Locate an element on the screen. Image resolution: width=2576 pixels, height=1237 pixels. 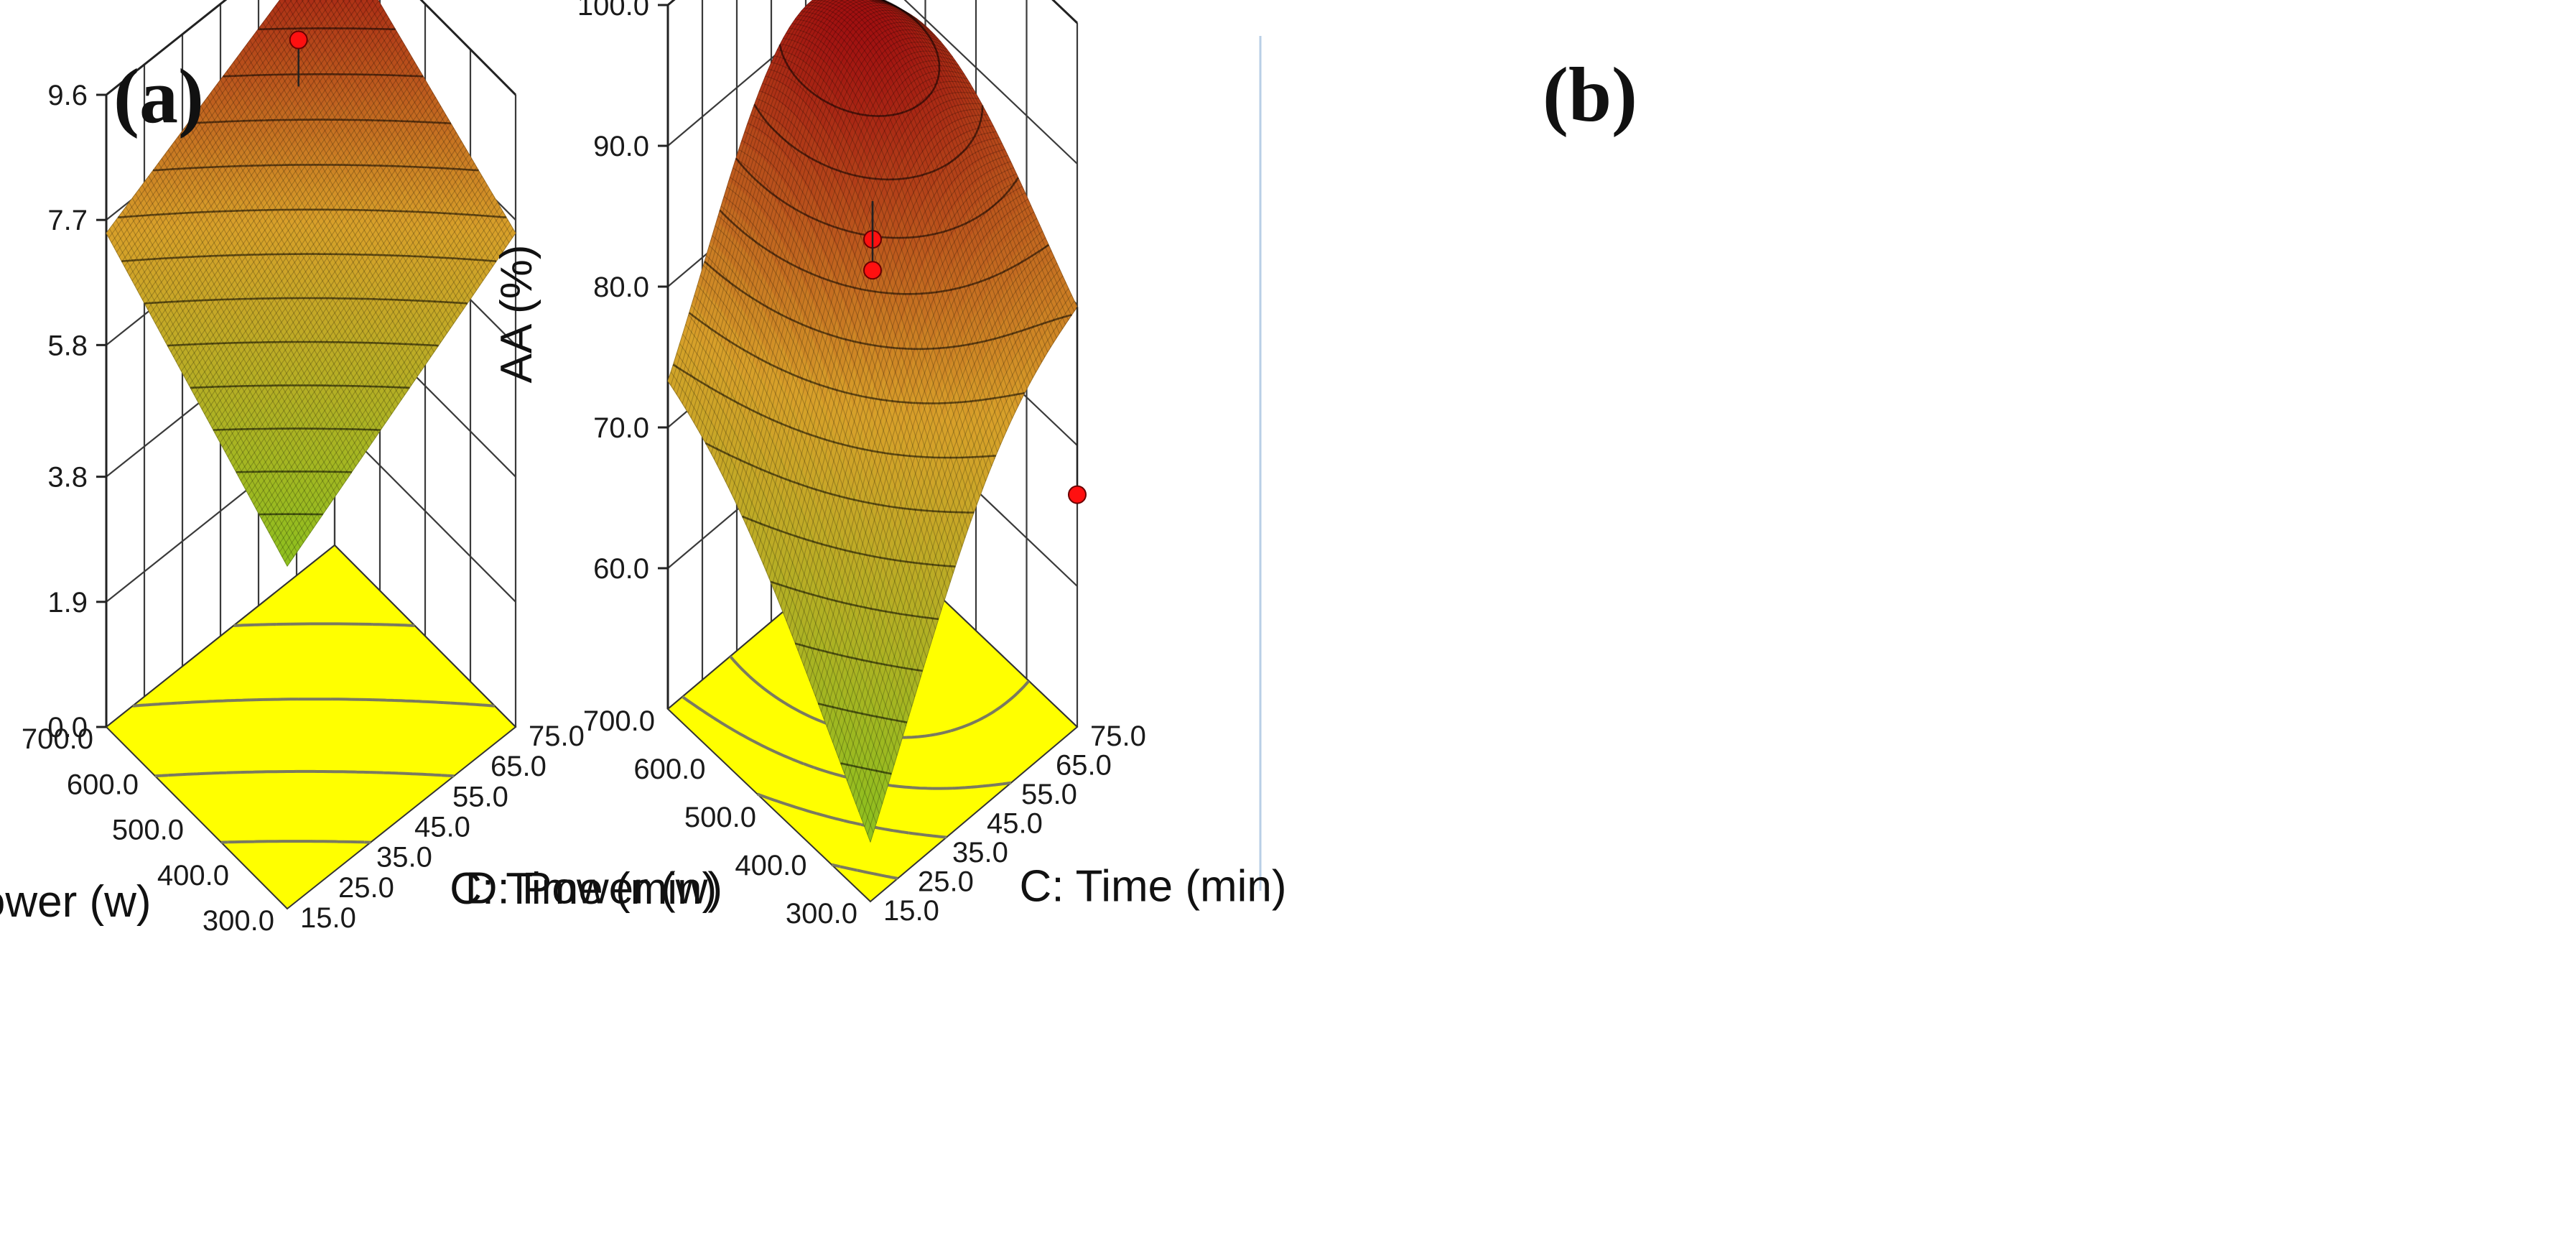
power-tick-label: 300.0 is located at coordinates (822, 914).